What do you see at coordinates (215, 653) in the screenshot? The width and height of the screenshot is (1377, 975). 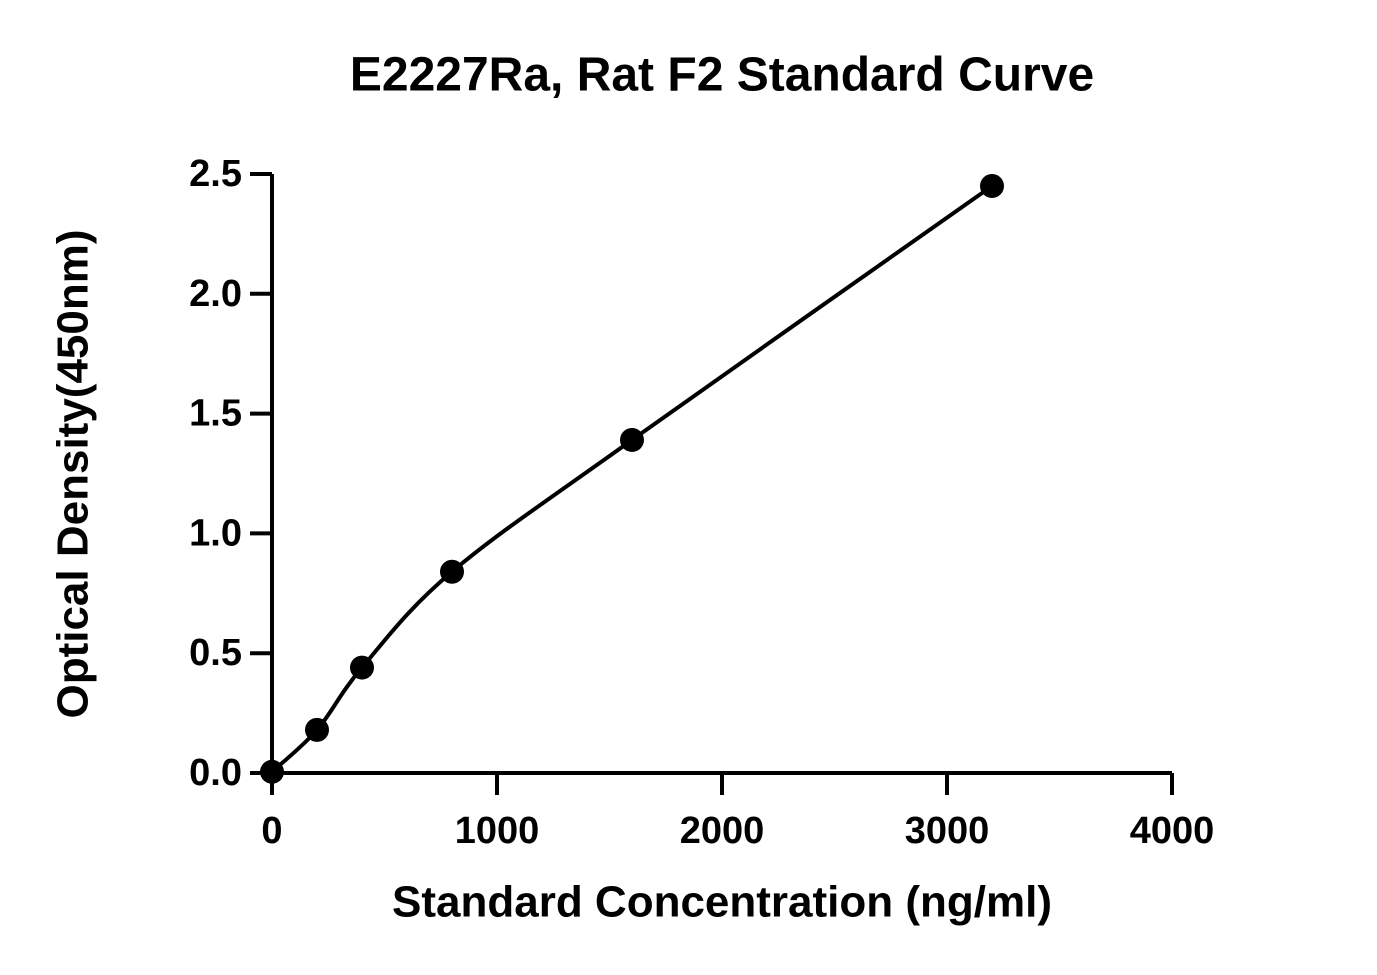 I see `y-tick-label: 0.5` at bounding box center [215, 653].